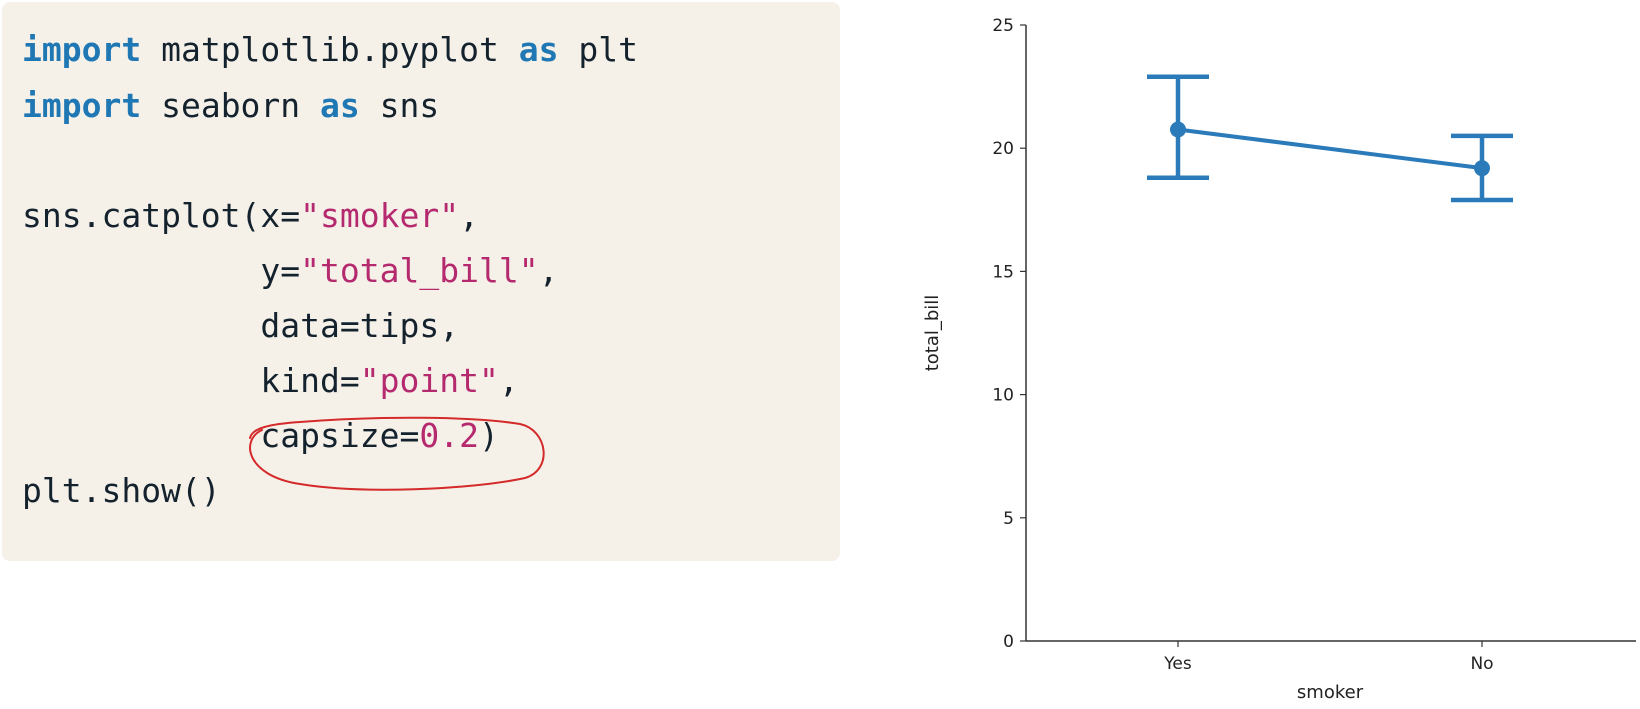  I want to click on y-tick-label: 25, so click(1003, 26).